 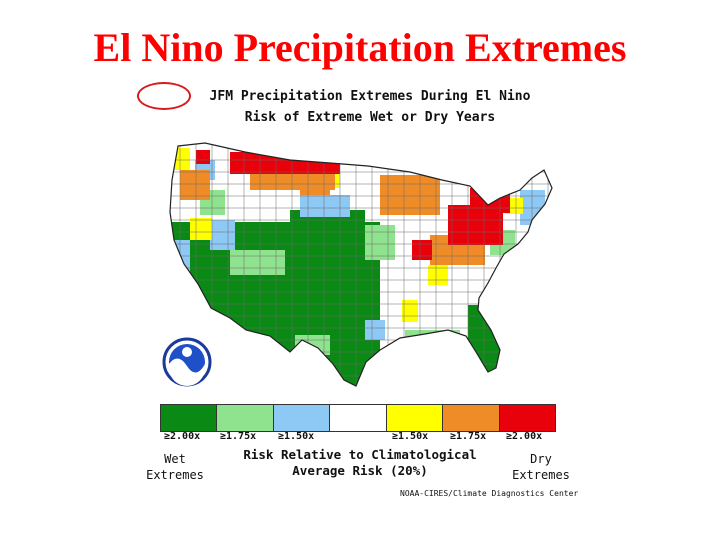 What do you see at coordinates (415, 418) in the screenshot?
I see `legend-swatch-dry-weak` at bounding box center [415, 418].